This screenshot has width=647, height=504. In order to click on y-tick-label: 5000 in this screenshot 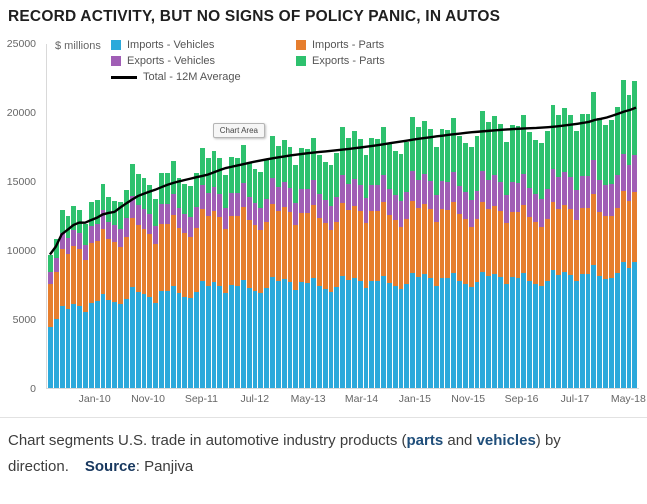, I will do `click(24, 320)`.